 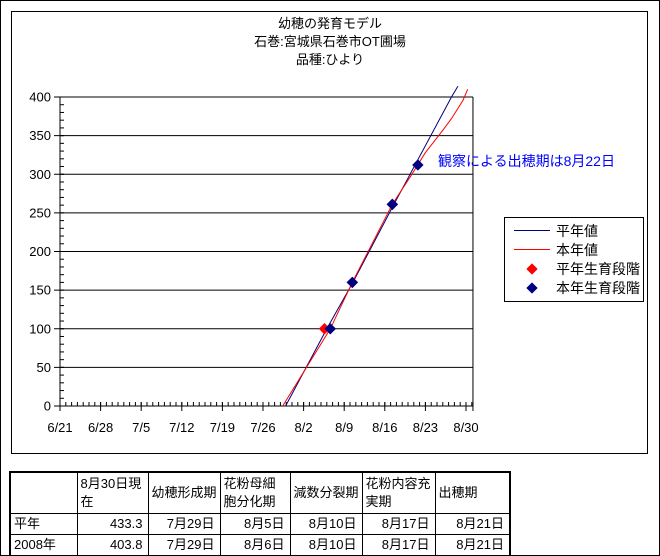 I want to click on y-tick-label: 250, so click(x=40, y=212).